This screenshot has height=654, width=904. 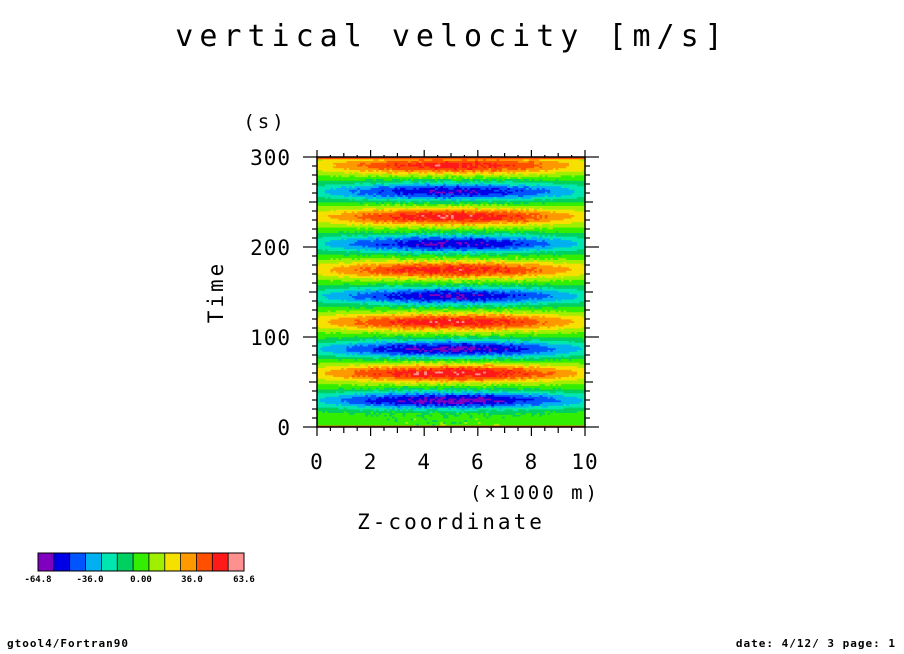 I want to click on x-tick-label: 10, so click(x=584, y=462).